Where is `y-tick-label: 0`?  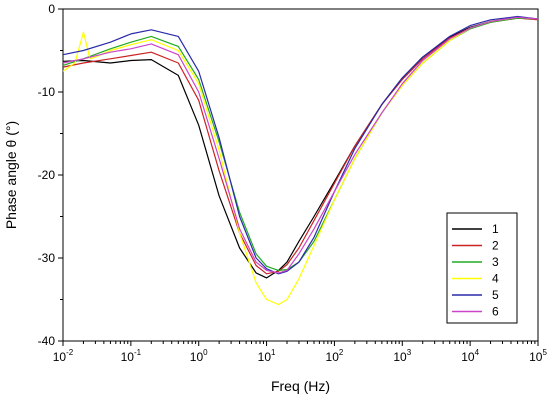 y-tick-label: 0 is located at coordinates (51, 9).